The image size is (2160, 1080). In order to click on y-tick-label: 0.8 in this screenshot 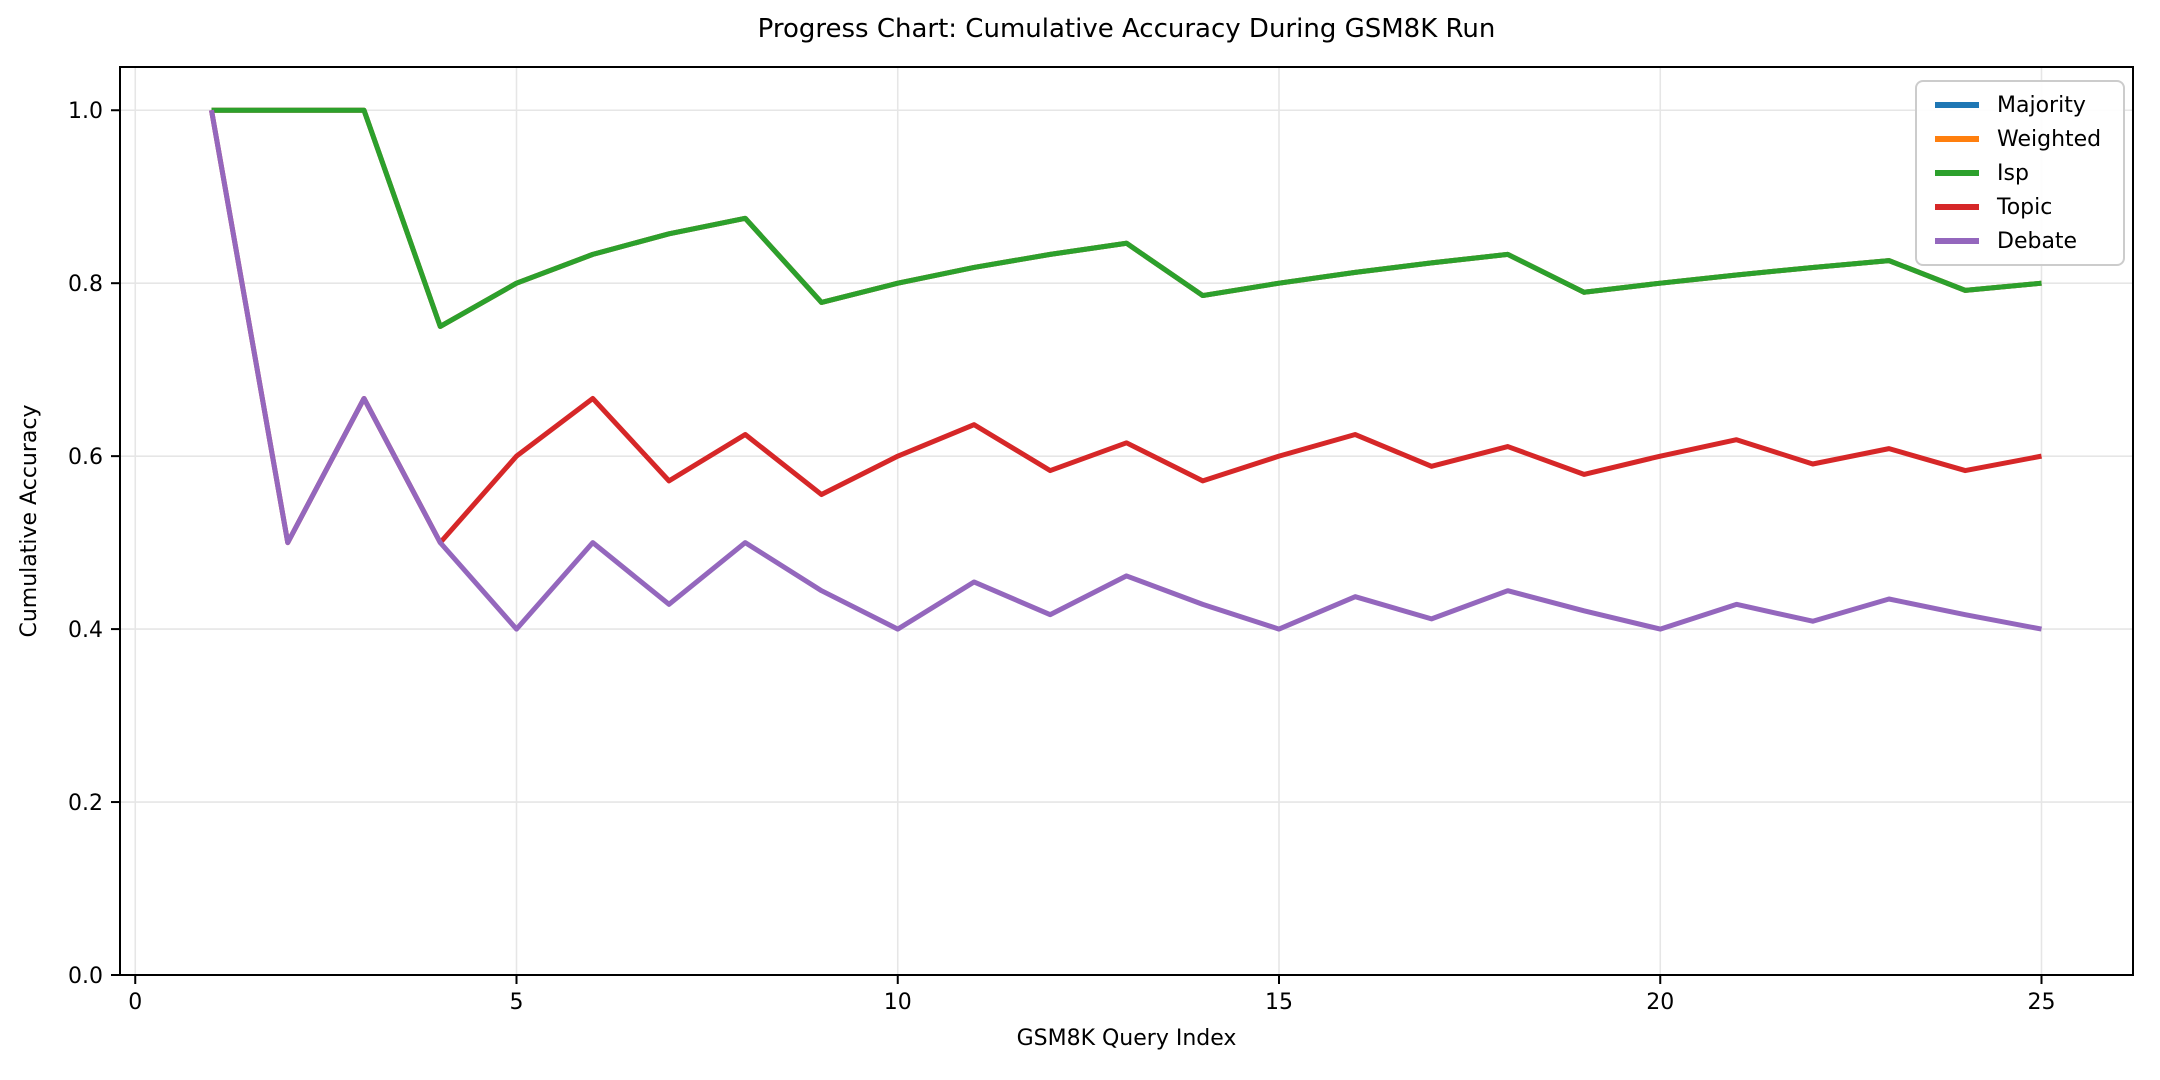, I will do `click(85, 284)`.